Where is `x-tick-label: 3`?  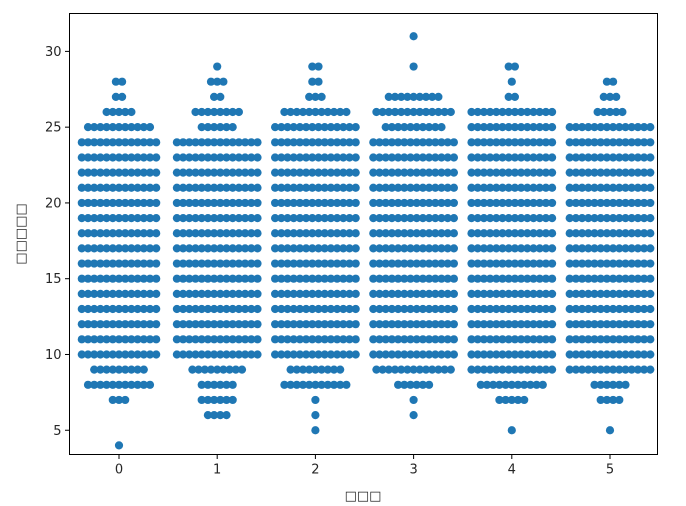
x-tick-label: 3 is located at coordinates (413, 470).